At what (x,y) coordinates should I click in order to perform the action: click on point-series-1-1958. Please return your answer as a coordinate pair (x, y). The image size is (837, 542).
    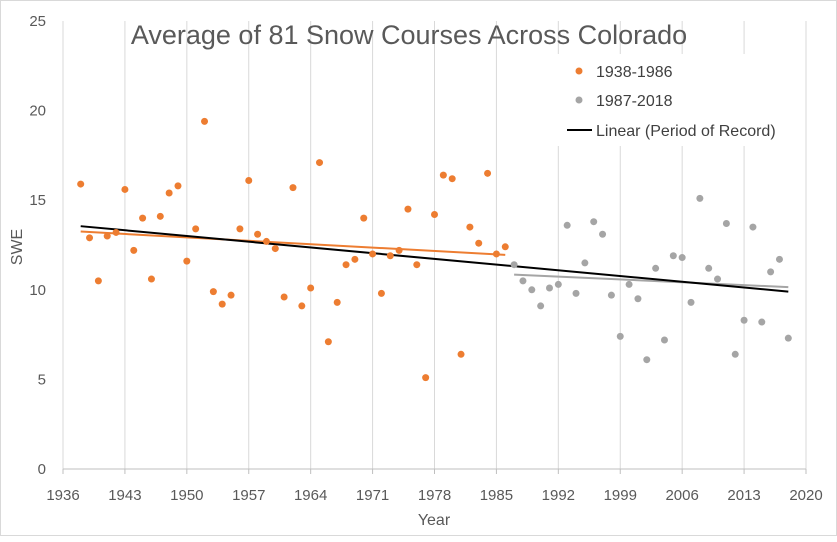
    Looking at the image, I should click on (258, 234).